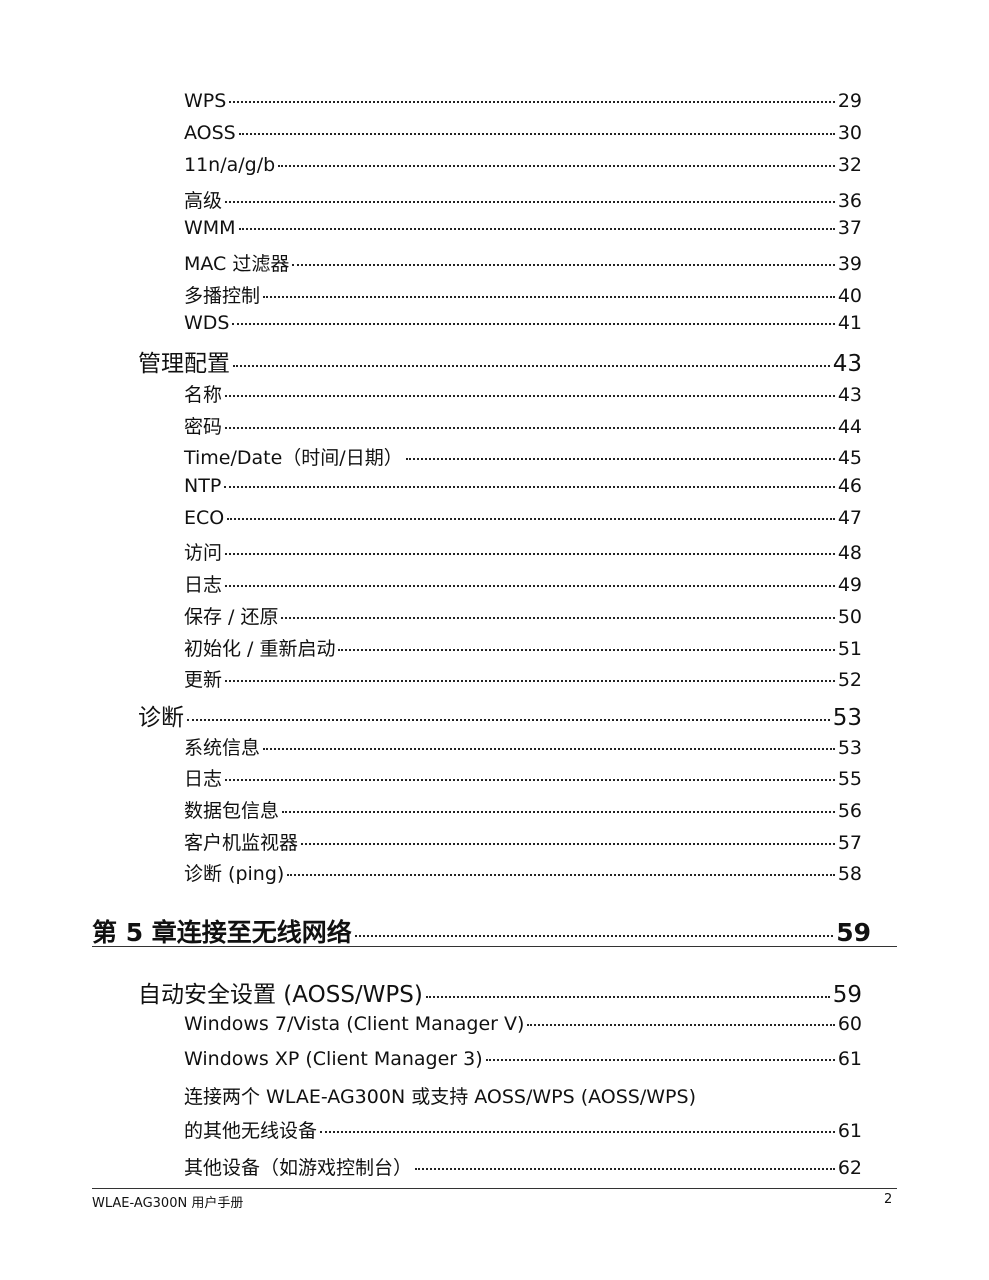 Image resolution: width=989 pixels, height=1280 pixels. Describe the element at coordinates (849, 458) in the screenshot. I see `entry-page: 45` at that location.